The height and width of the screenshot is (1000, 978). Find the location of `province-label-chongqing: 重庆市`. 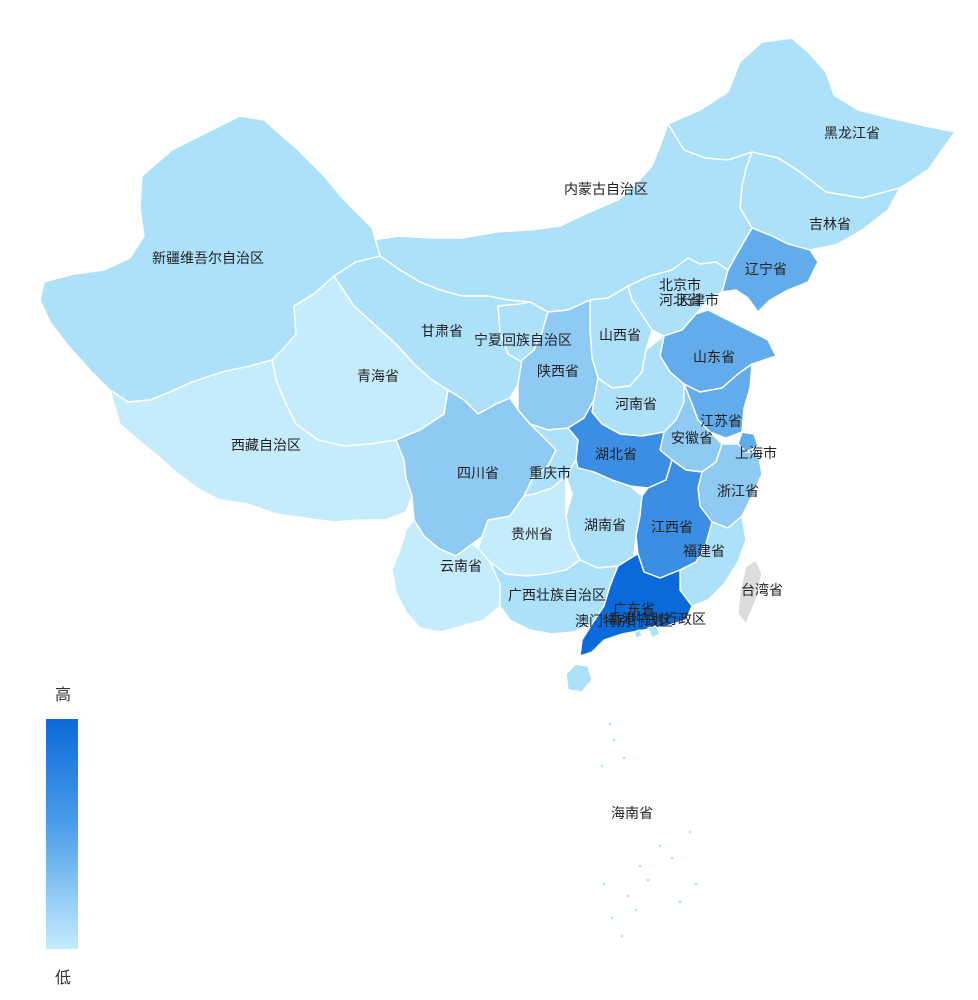

province-label-chongqing: 重庆市 is located at coordinates (550, 473).